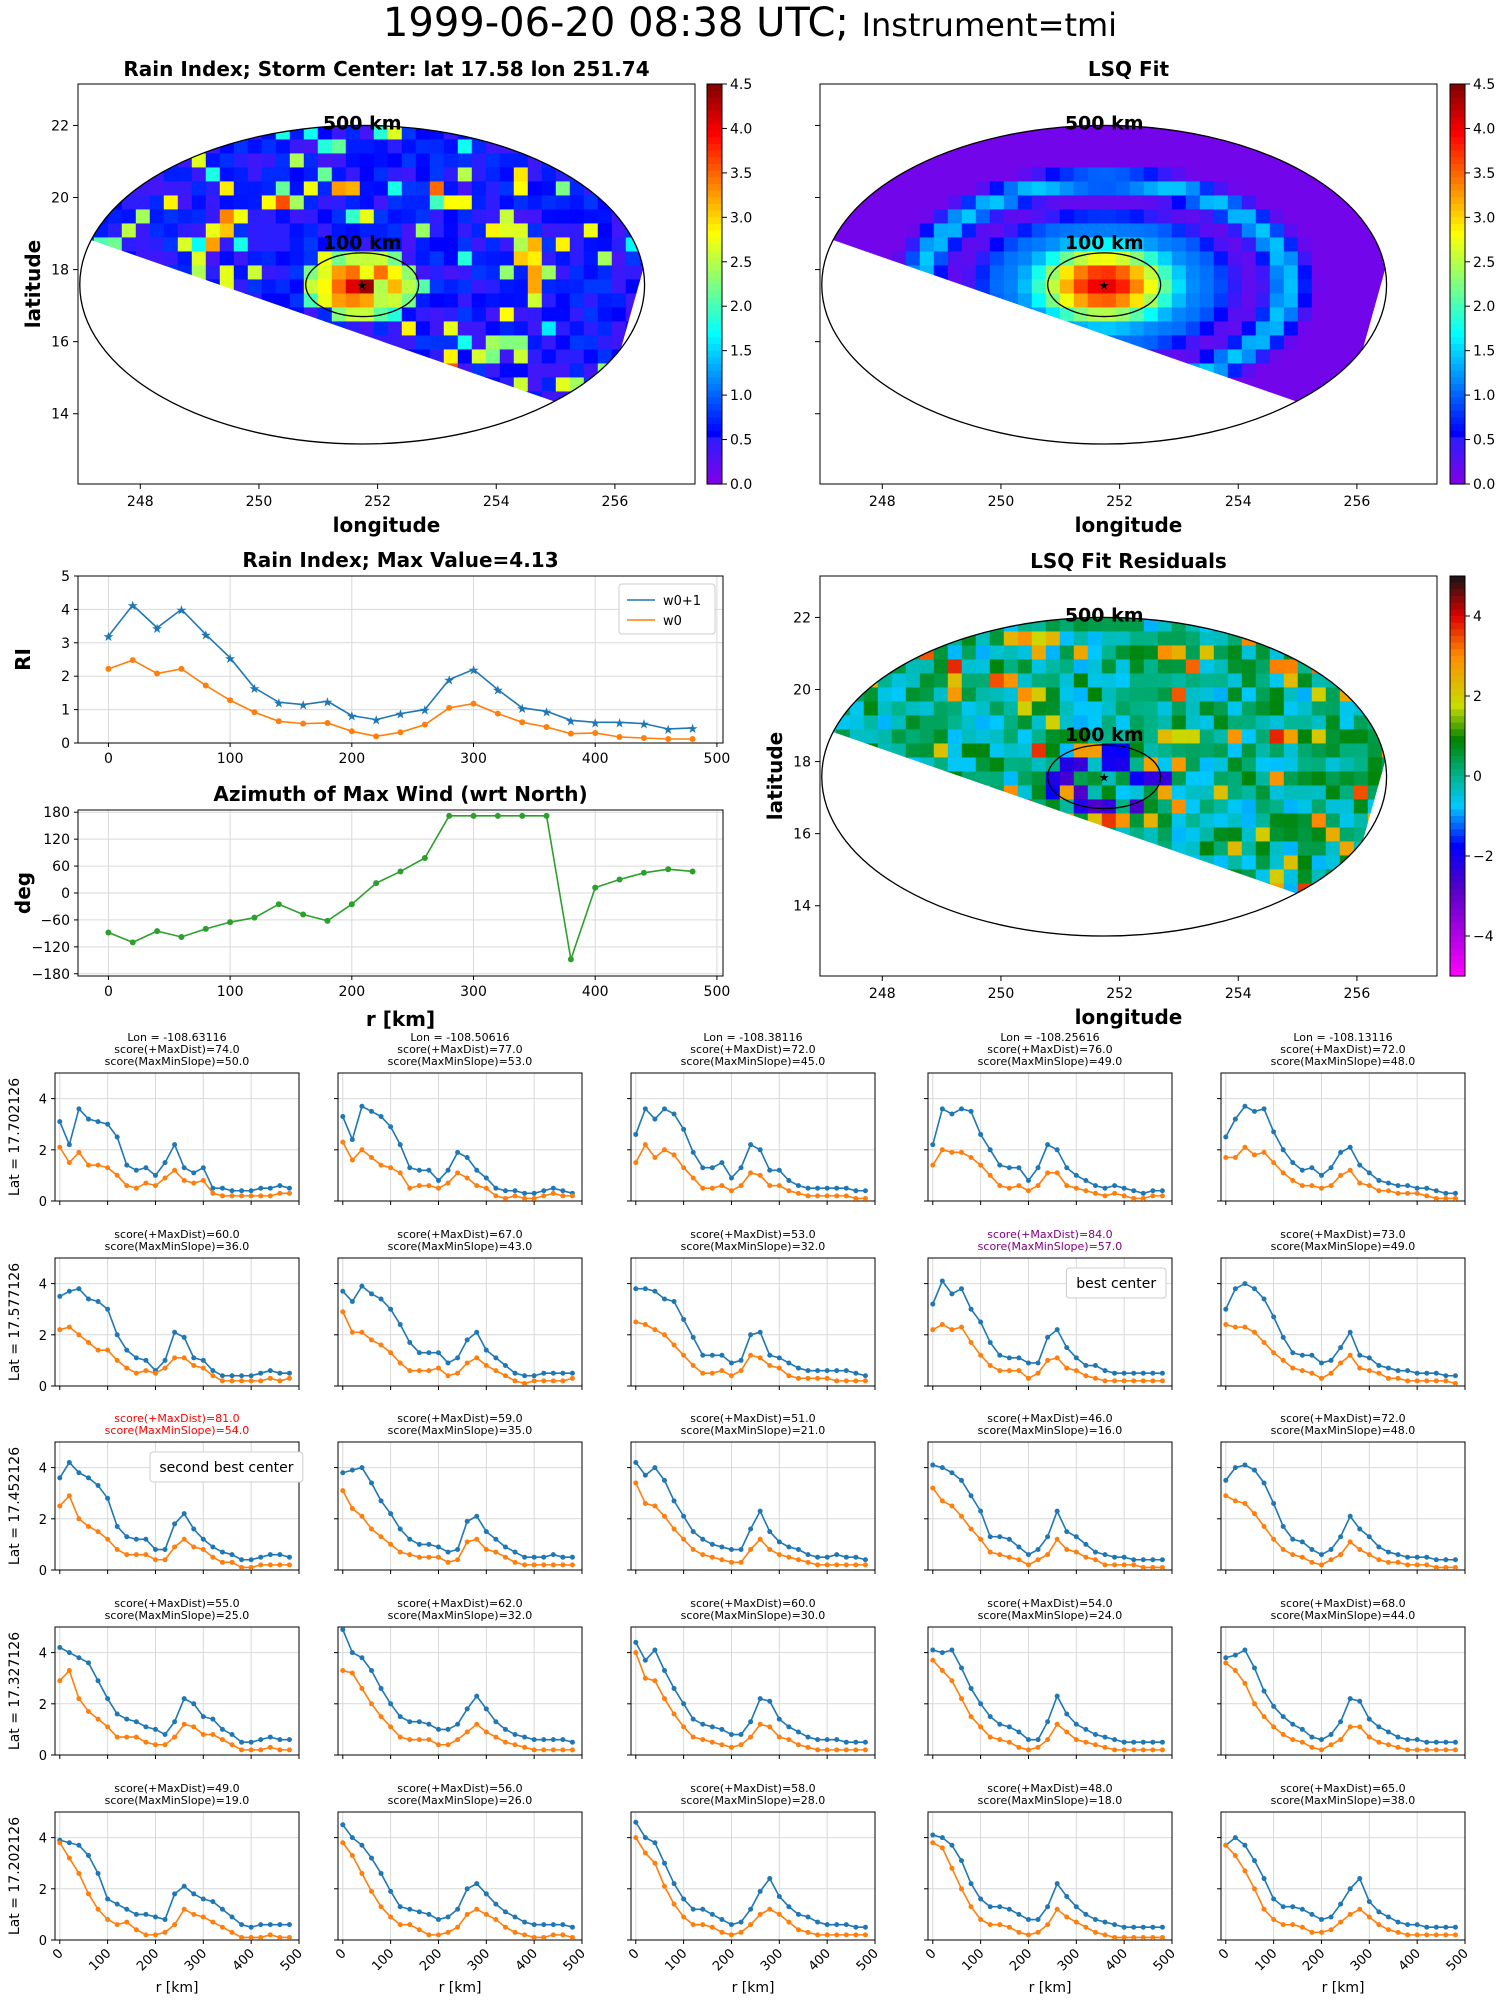 The height and width of the screenshot is (2000, 1500). Describe the element at coordinates (56, 813) in the screenshot. I see `y-tick-label: 180` at that location.